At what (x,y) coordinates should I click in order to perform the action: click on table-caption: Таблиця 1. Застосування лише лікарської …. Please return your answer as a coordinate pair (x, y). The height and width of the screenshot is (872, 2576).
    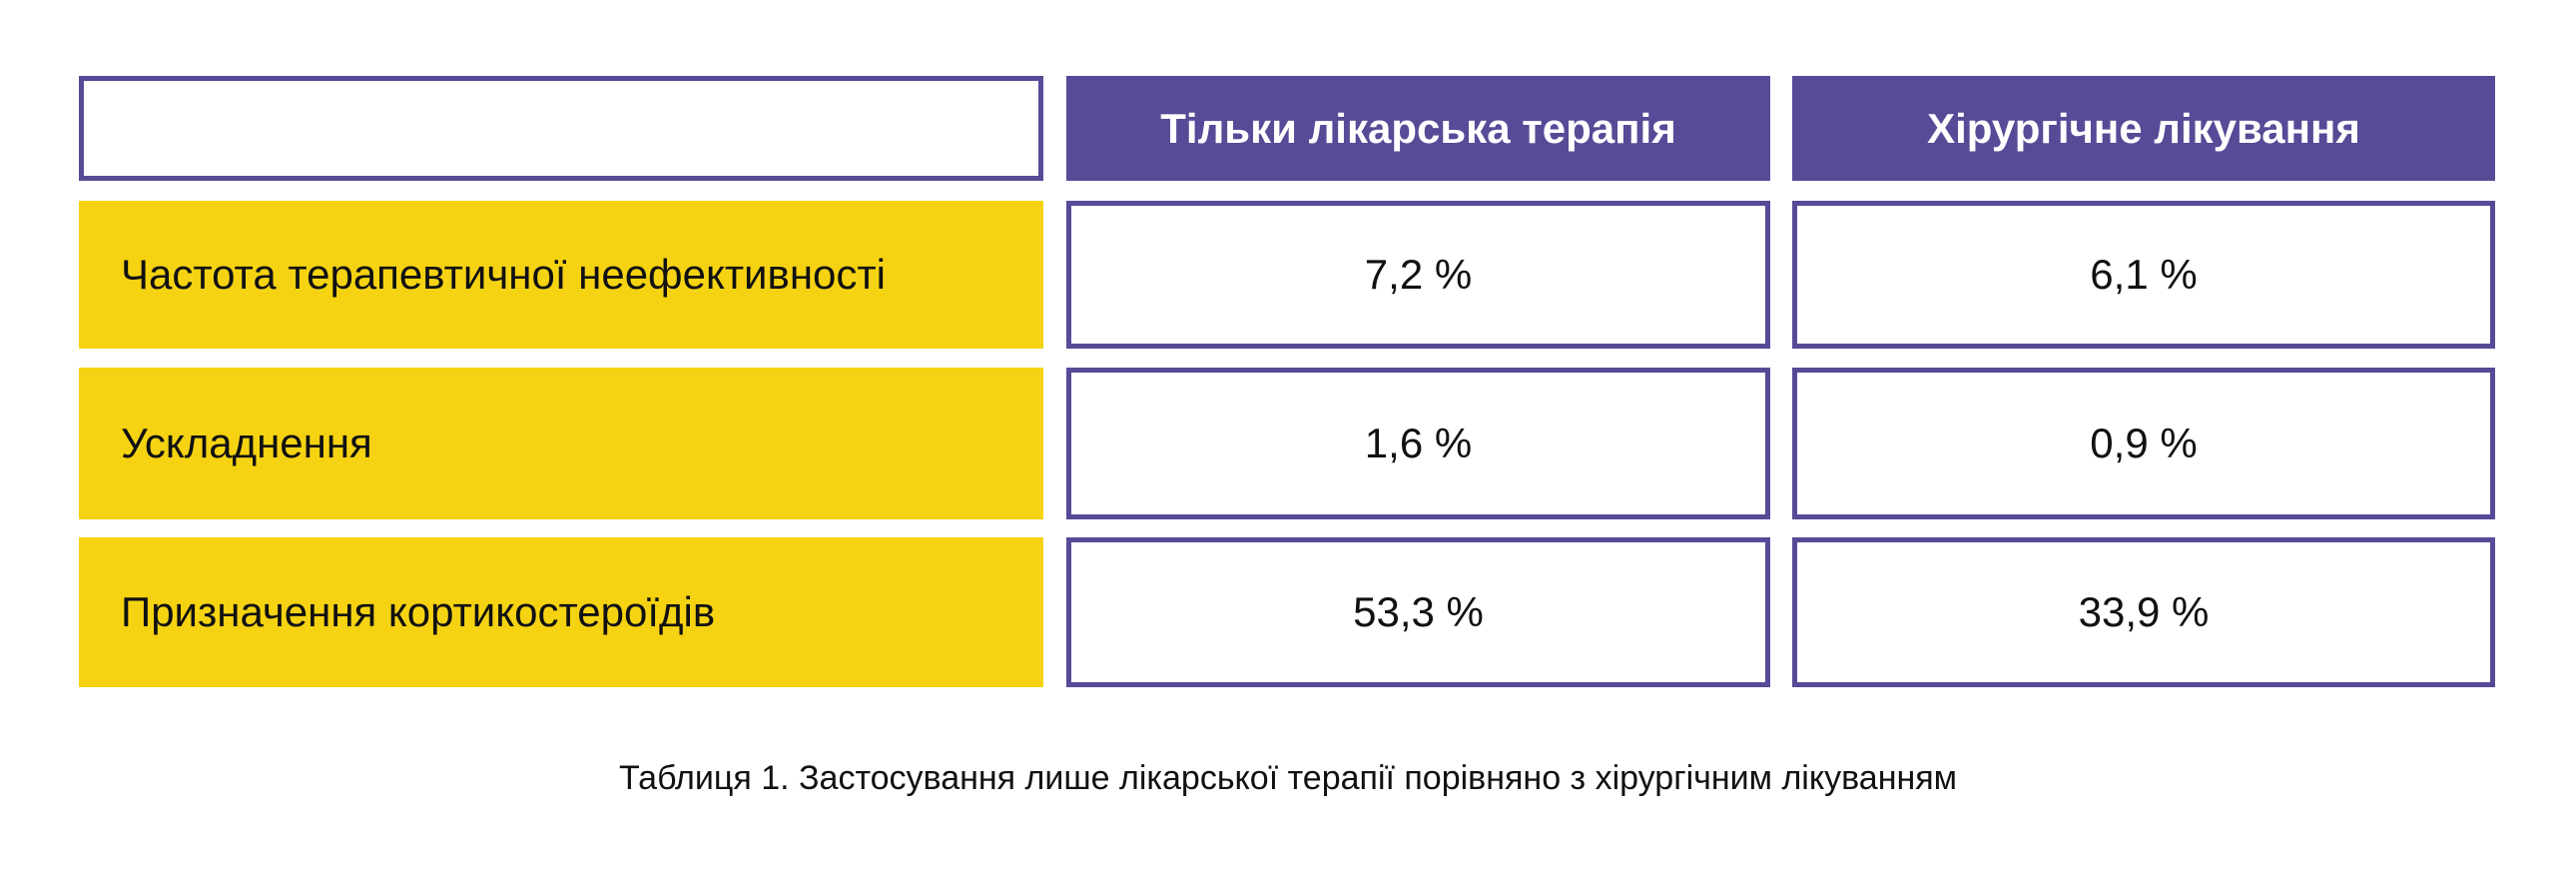
    Looking at the image, I should click on (1288, 778).